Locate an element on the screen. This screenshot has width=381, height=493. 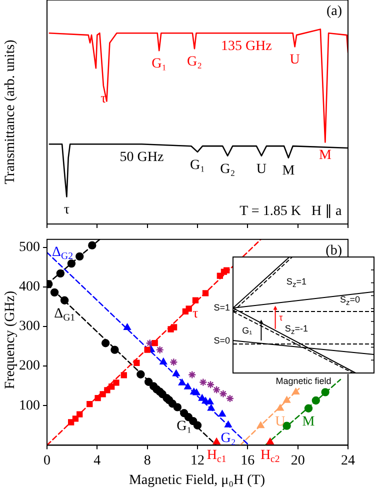
annotation: S=1 is located at coordinates (222, 307).